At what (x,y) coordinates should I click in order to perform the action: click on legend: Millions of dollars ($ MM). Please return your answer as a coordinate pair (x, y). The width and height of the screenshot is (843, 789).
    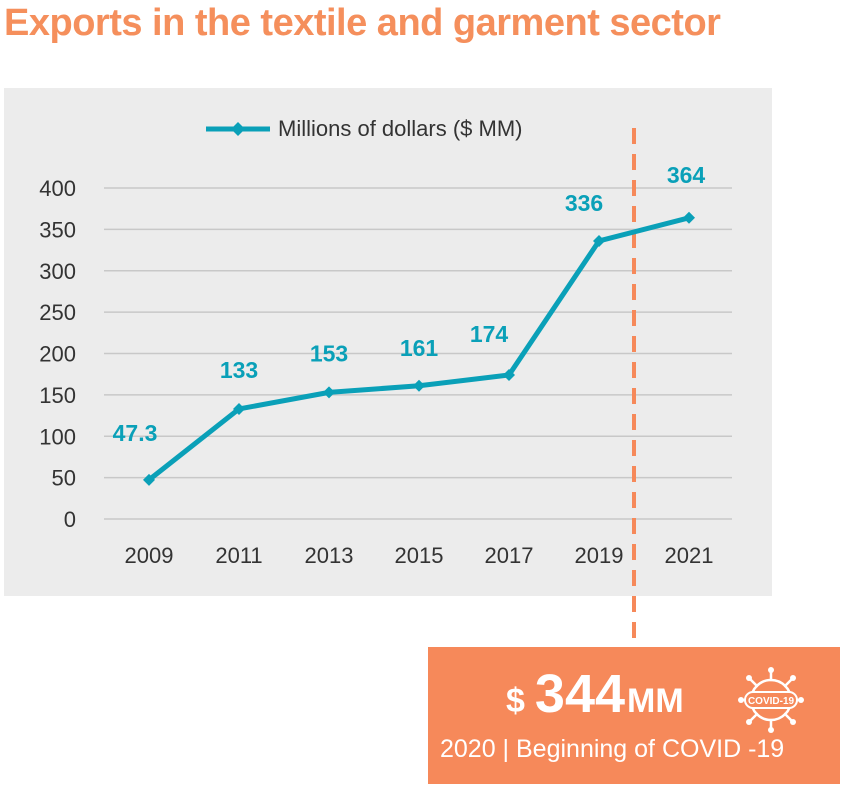
    Looking at the image, I should click on (363, 129).